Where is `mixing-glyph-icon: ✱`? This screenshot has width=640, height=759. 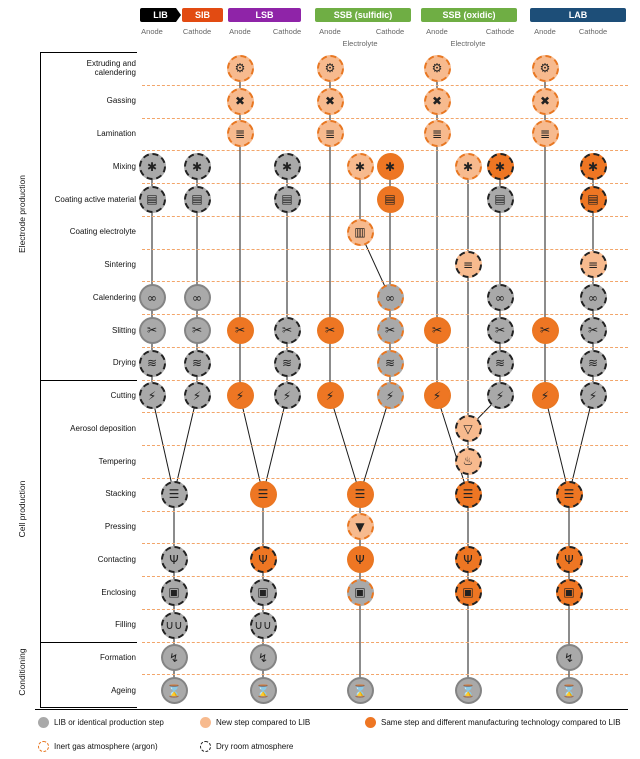 mixing-glyph-icon: ✱ is located at coordinates (287, 166).